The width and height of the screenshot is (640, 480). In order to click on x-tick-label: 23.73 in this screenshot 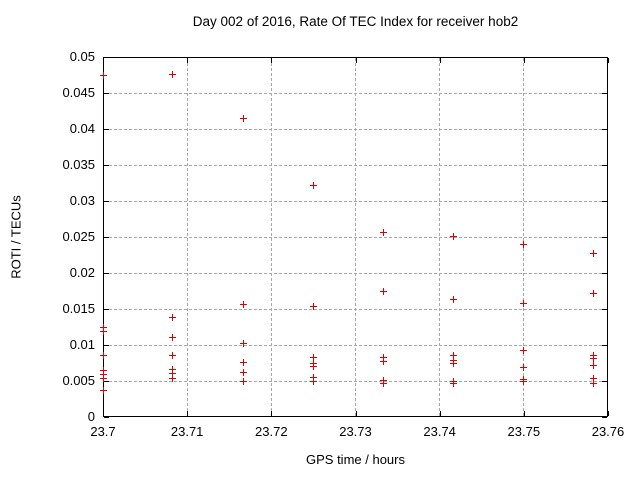, I will do `click(355, 431)`.